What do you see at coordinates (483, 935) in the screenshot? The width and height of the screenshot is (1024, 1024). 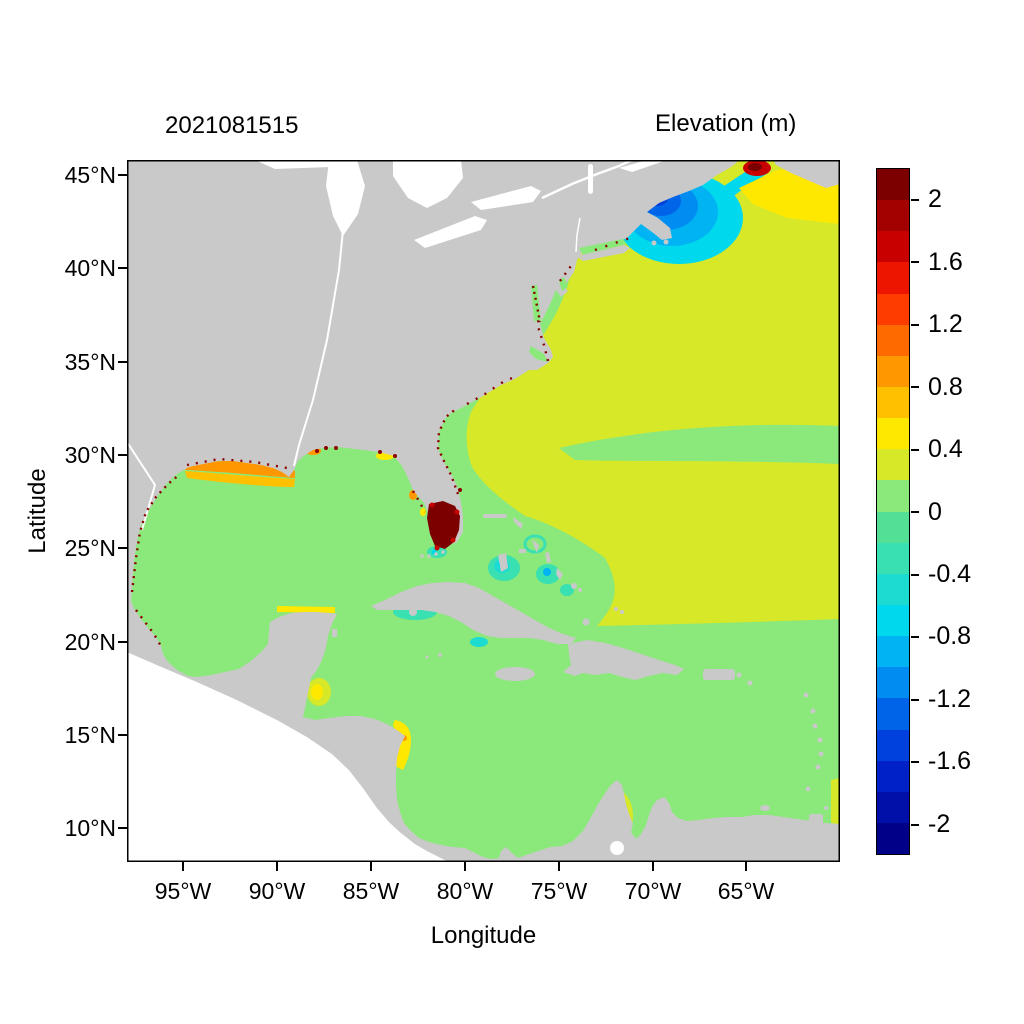 I see `x-axis-label: Longitude` at bounding box center [483, 935].